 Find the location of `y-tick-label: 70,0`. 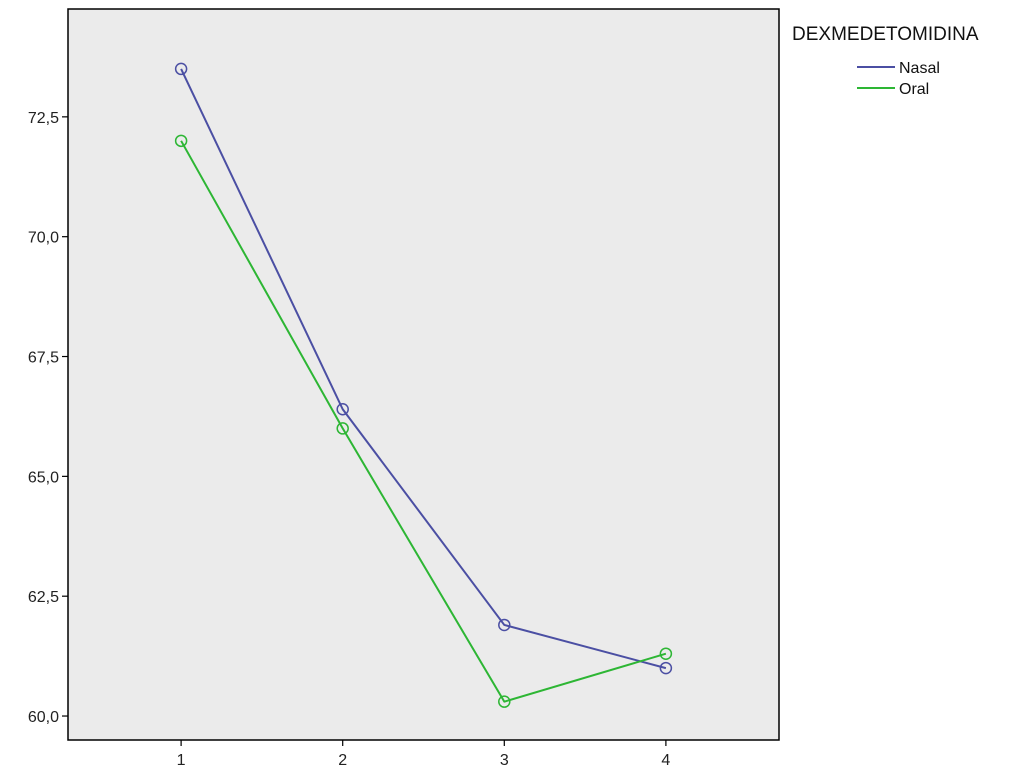

y-tick-label: 70,0 is located at coordinates (43, 238).